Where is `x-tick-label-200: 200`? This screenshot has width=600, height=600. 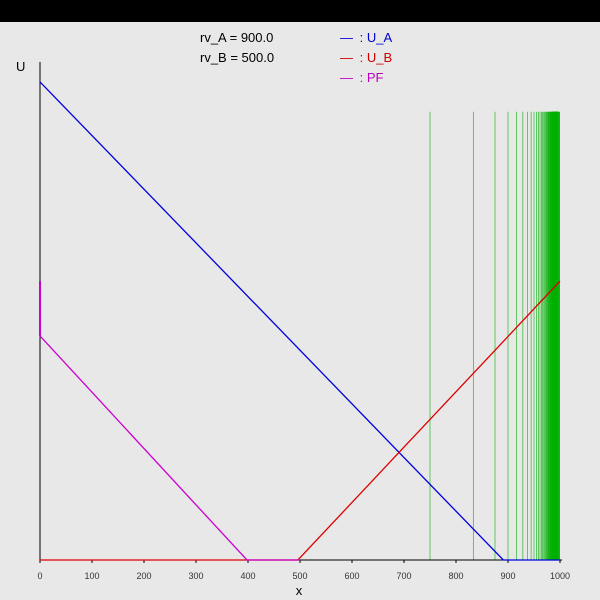 x-tick-label-200: 200 is located at coordinates (143, 576).